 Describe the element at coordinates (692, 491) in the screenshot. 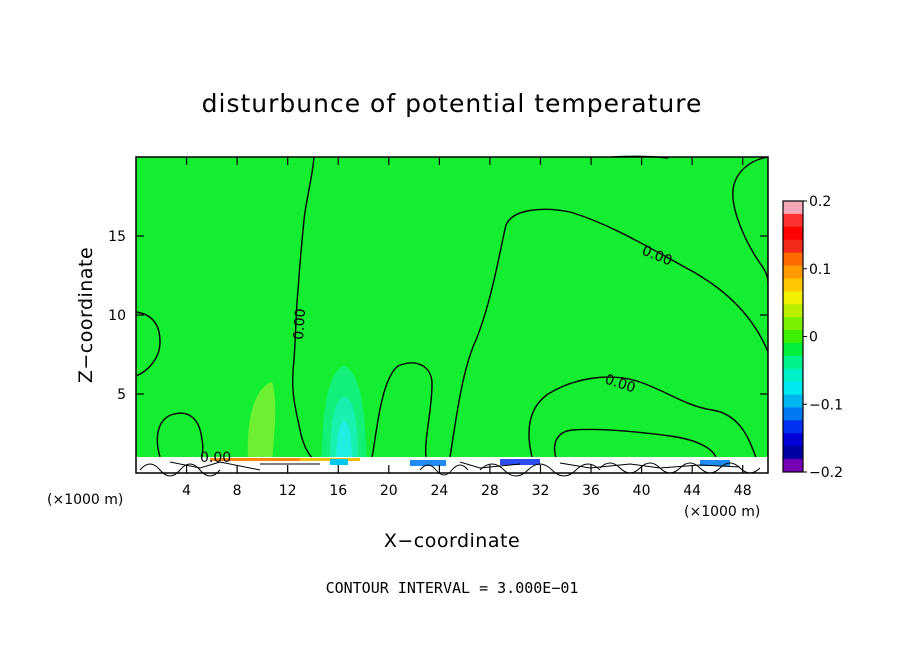

I see `x-tick-label: 44` at that location.